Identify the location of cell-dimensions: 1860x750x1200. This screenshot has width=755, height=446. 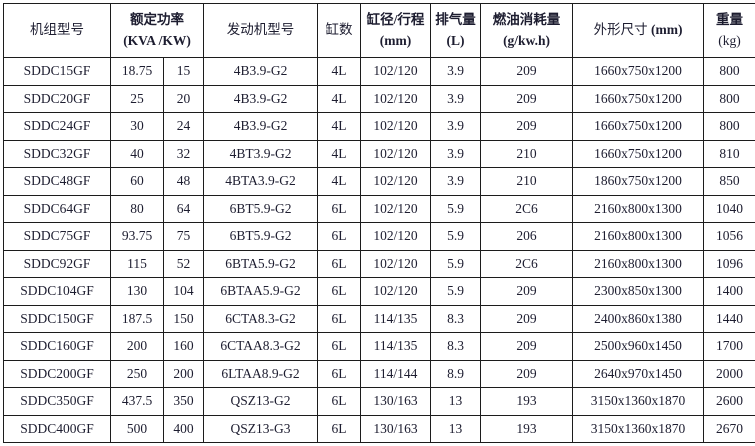
(638, 181).